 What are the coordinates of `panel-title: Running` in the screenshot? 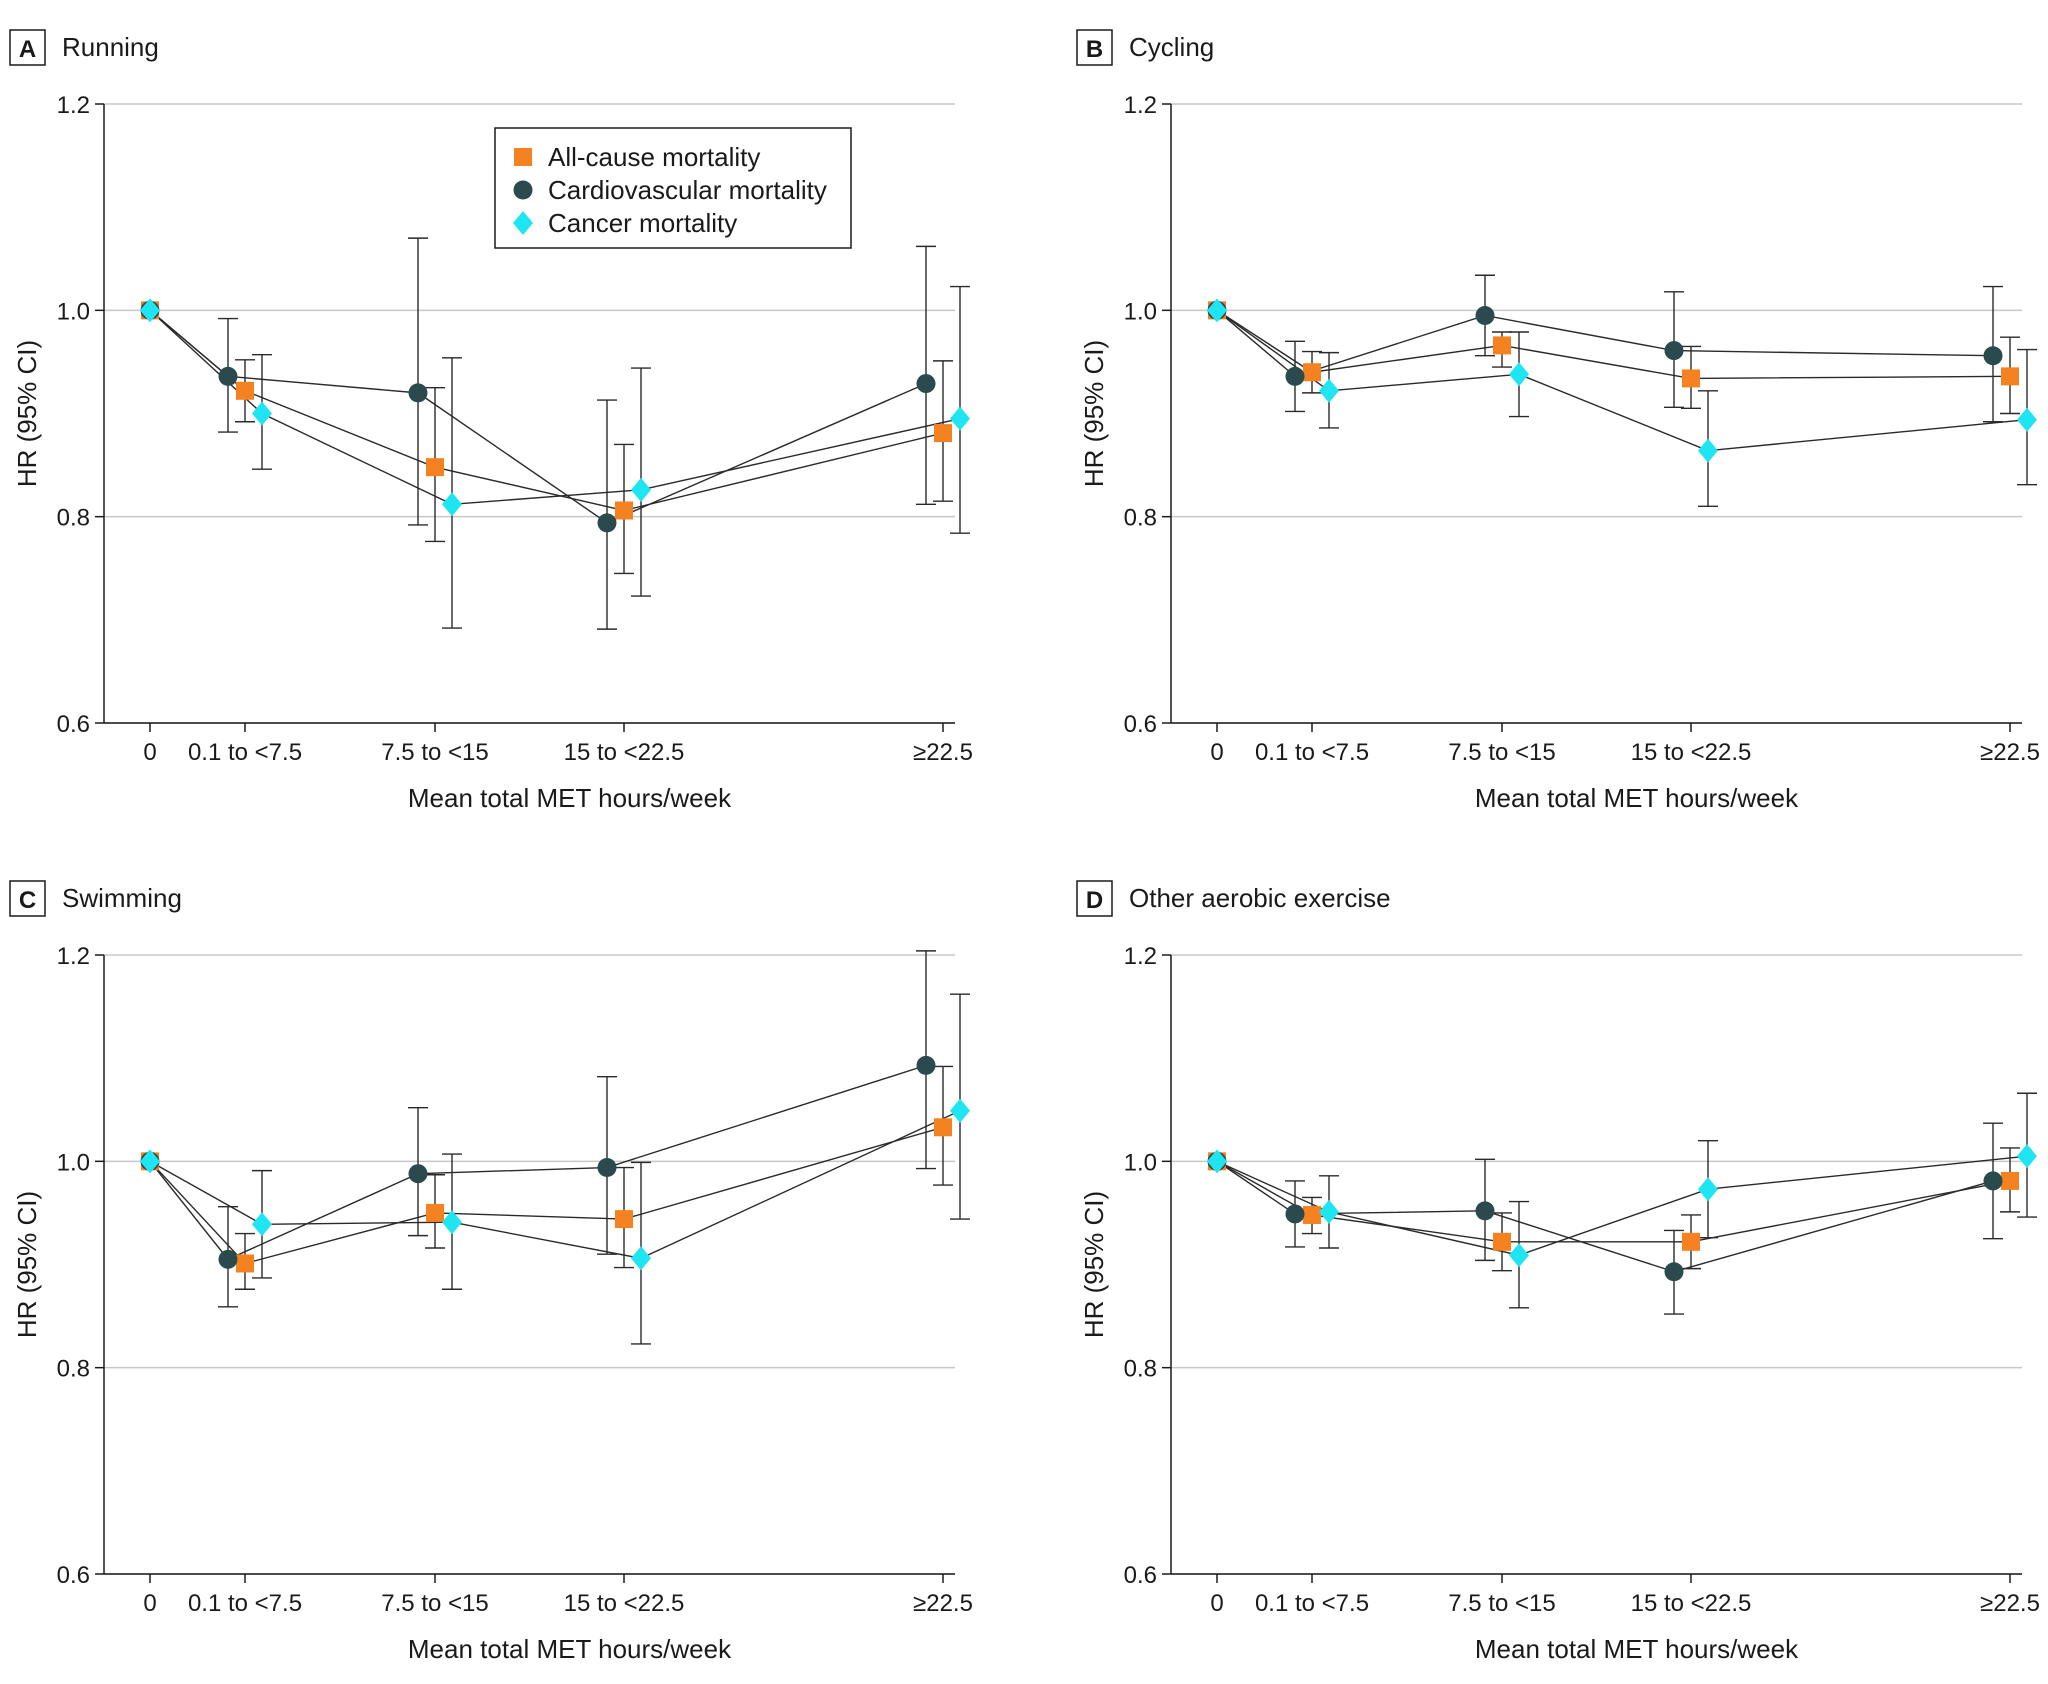 It's located at (110, 47).